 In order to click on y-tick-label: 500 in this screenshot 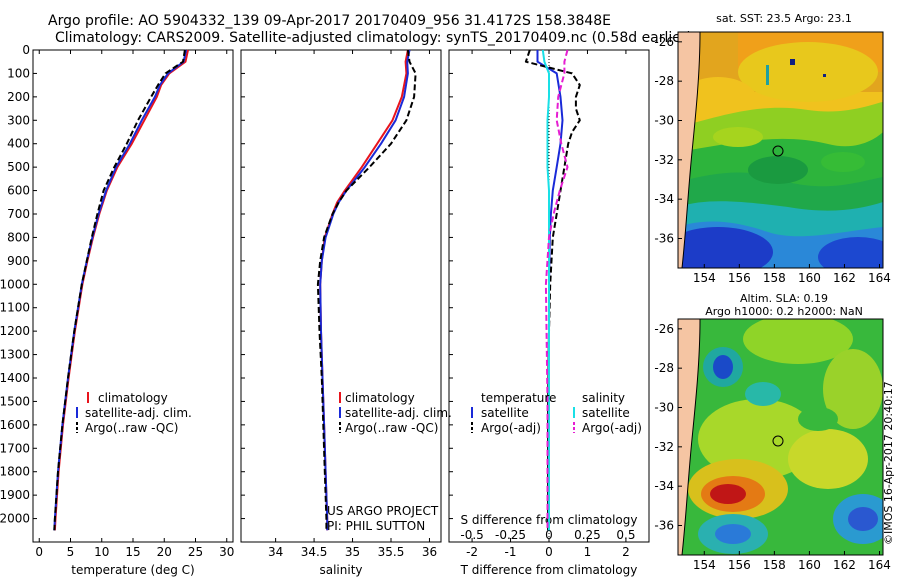, I will do `click(18, 167)`.